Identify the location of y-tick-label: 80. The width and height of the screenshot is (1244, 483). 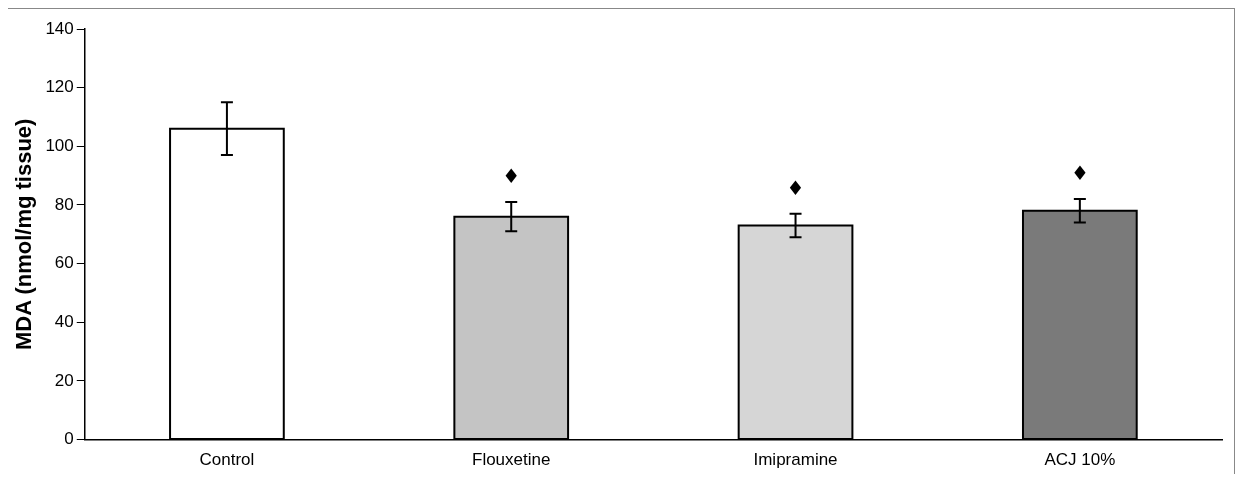
(64, 204).